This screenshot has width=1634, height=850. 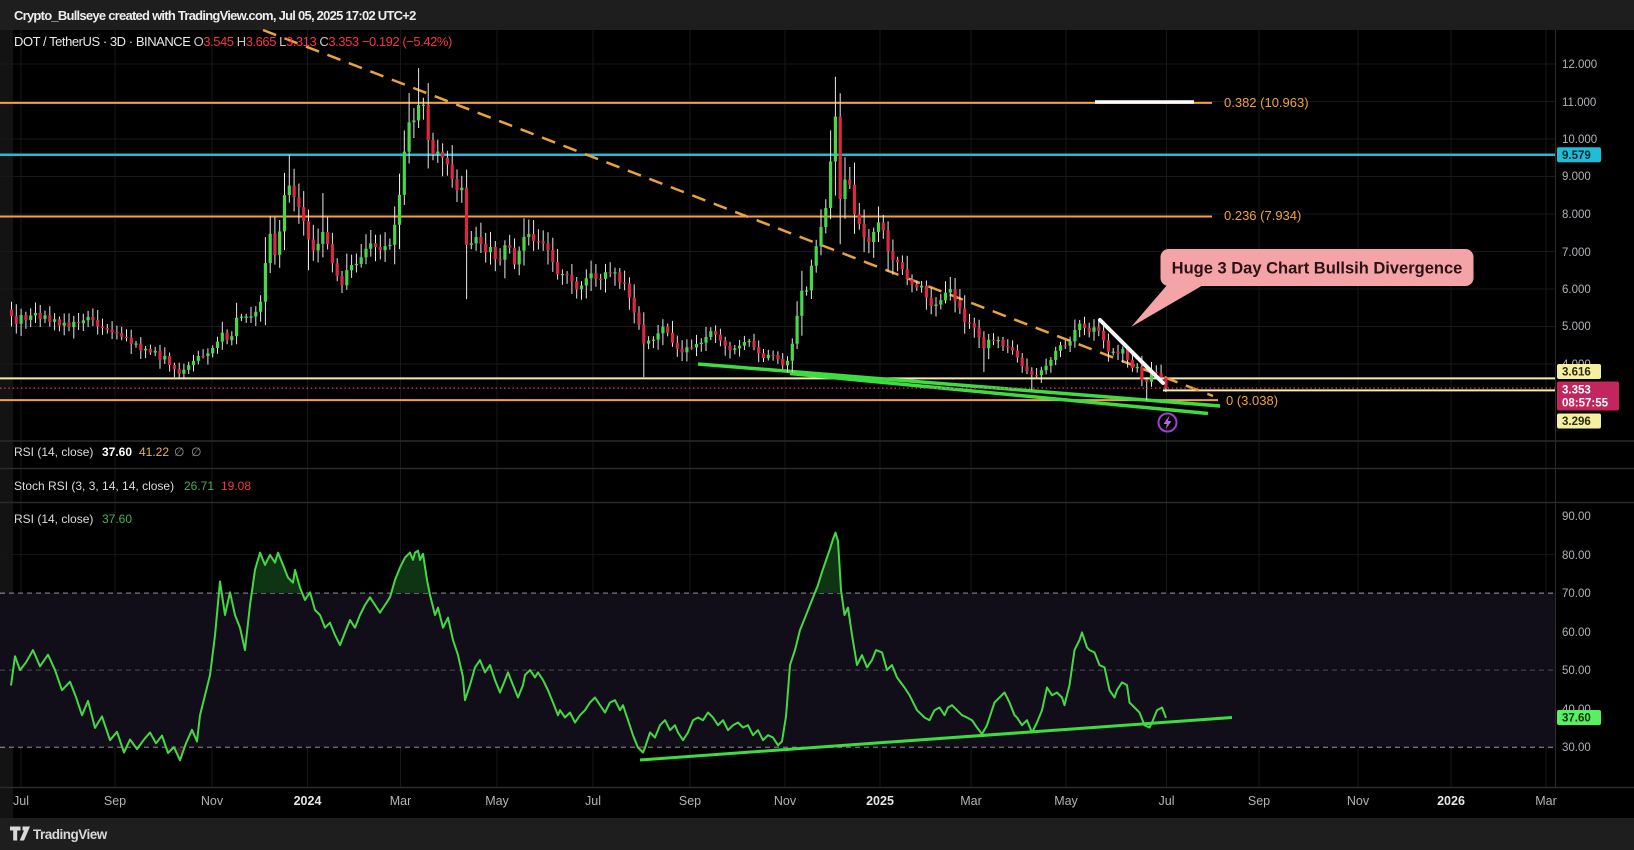 What do you see at coordinates (1576, 391) in the screenshot?
I see `svg-text: 3.353` at bounding box center [1576, 391].